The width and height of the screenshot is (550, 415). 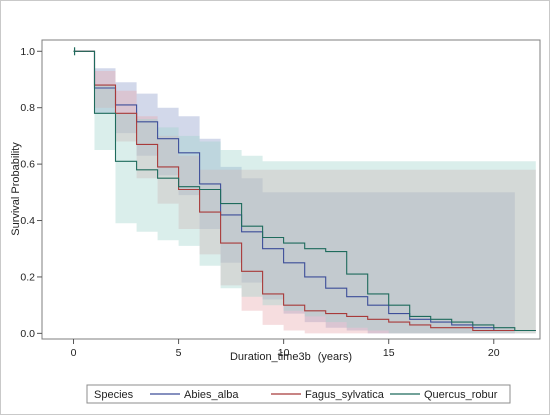 What do you see at coordinates (27, 277) in the screenshot?
I see `y-tick-label-1: 0.2` at bounding box center [27, 277].